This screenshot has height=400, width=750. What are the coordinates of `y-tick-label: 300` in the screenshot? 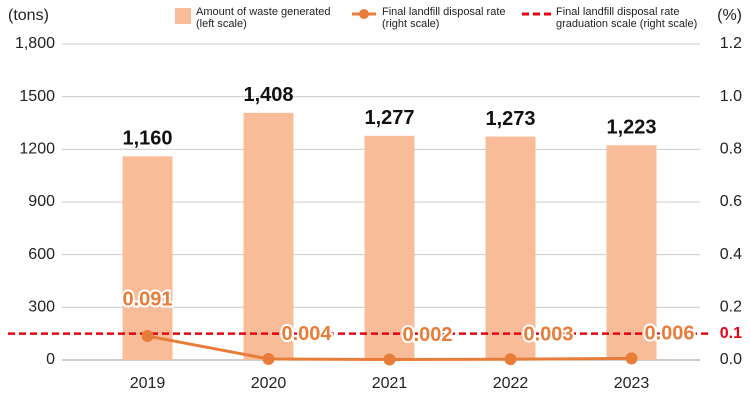 It's located at (41, 307).